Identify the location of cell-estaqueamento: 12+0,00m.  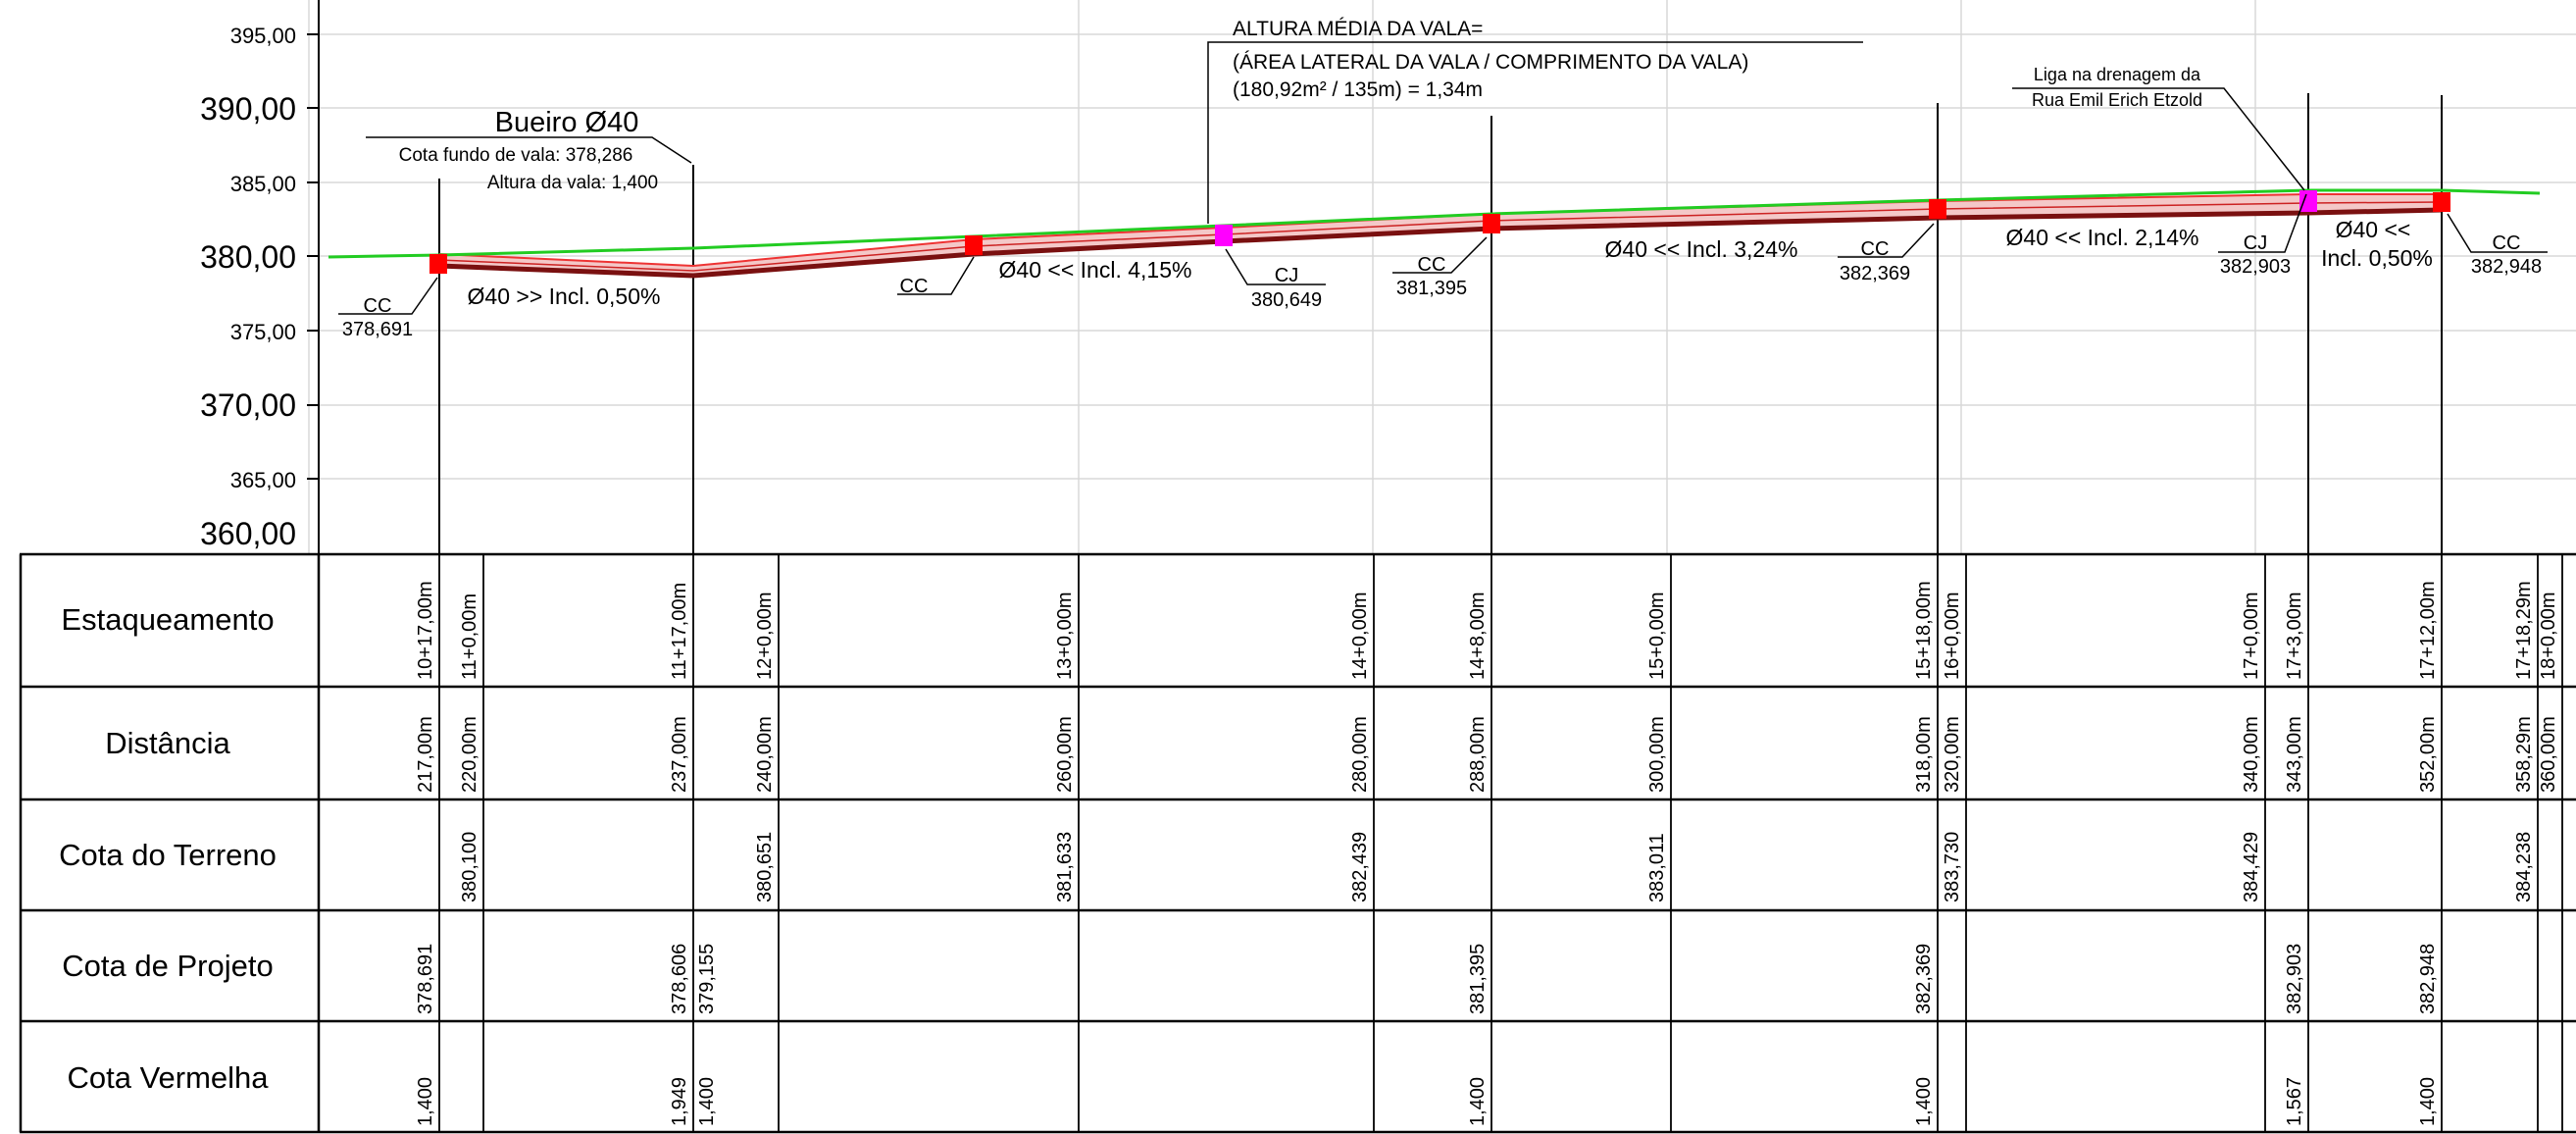
(765, 636).